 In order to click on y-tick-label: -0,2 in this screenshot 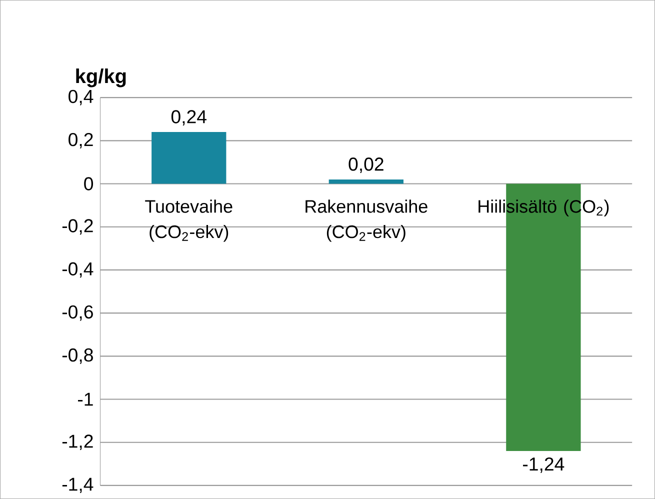, I will do `click(77, 226)`.